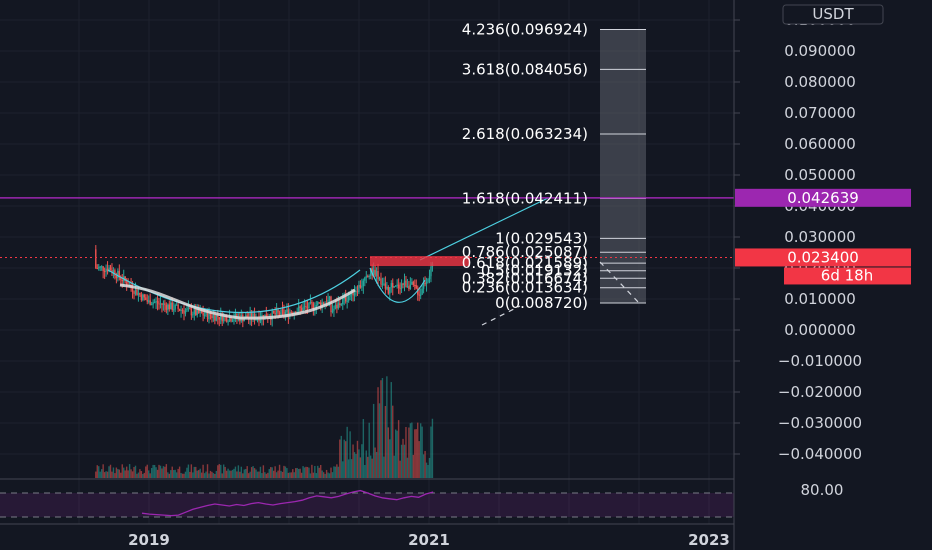 The width and height of the screenshot is (932, 550). What do you see at coordinates (833, 14) in the screenshot?
I see `currency-button: USDT` at bounding box center [833, 14].